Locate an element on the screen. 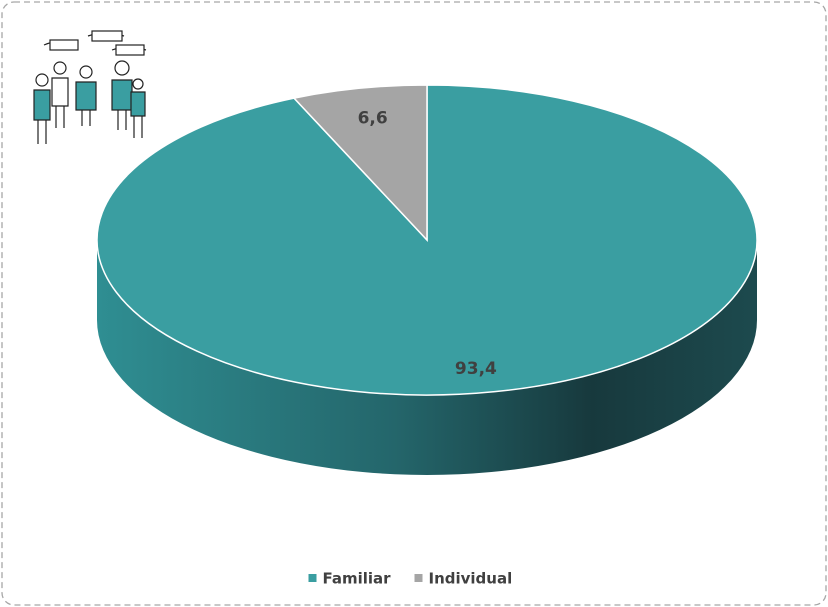  data-label: 6,6 is located at coordinates (373, 119).